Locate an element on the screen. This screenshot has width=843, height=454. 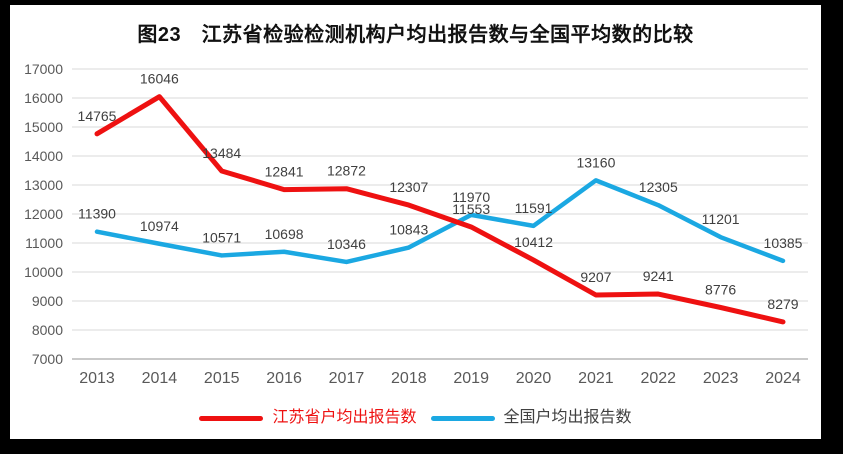
x-tick-label: 2018 is located at coordinates (409, 378).